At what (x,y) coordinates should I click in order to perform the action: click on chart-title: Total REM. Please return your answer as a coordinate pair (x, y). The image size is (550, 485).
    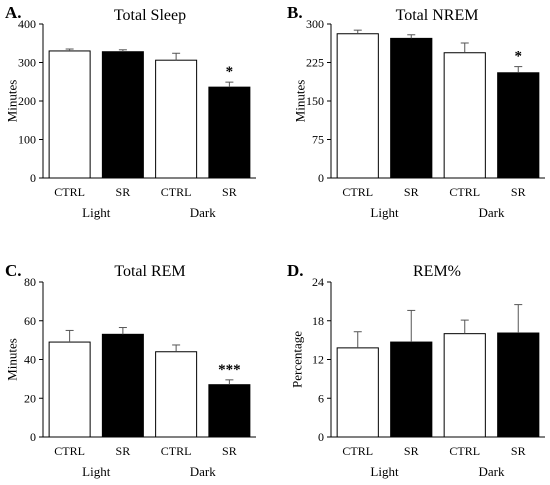
    Looking at the image, I should click on (149, 271).